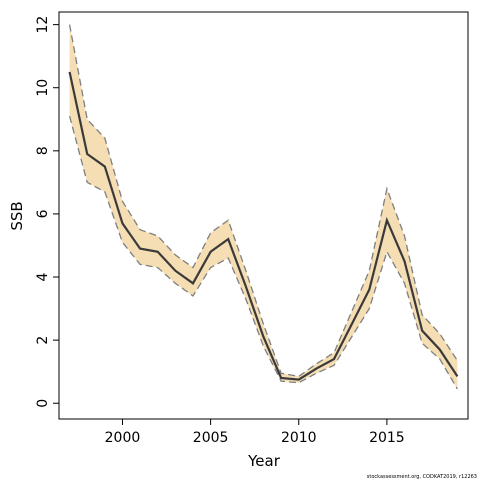 The image size is (480, 480). I want to click on y-tick-label: 6, so click(43, 213).